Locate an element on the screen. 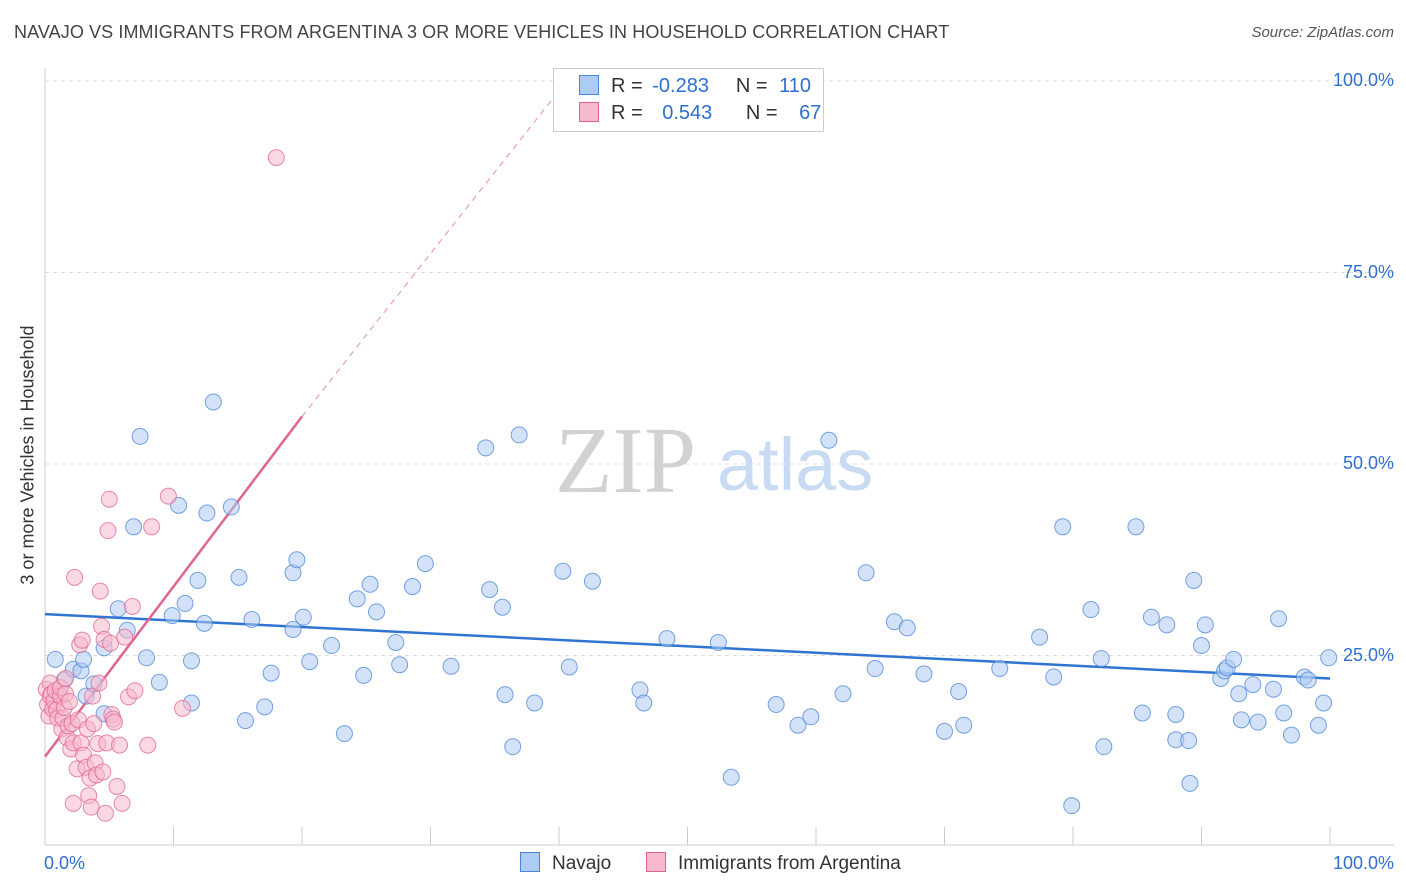 The width and height of the screenshot is (1406, 892). legend-item-argentina: Immigrants from Argentina is located at coordinates (773, 863).